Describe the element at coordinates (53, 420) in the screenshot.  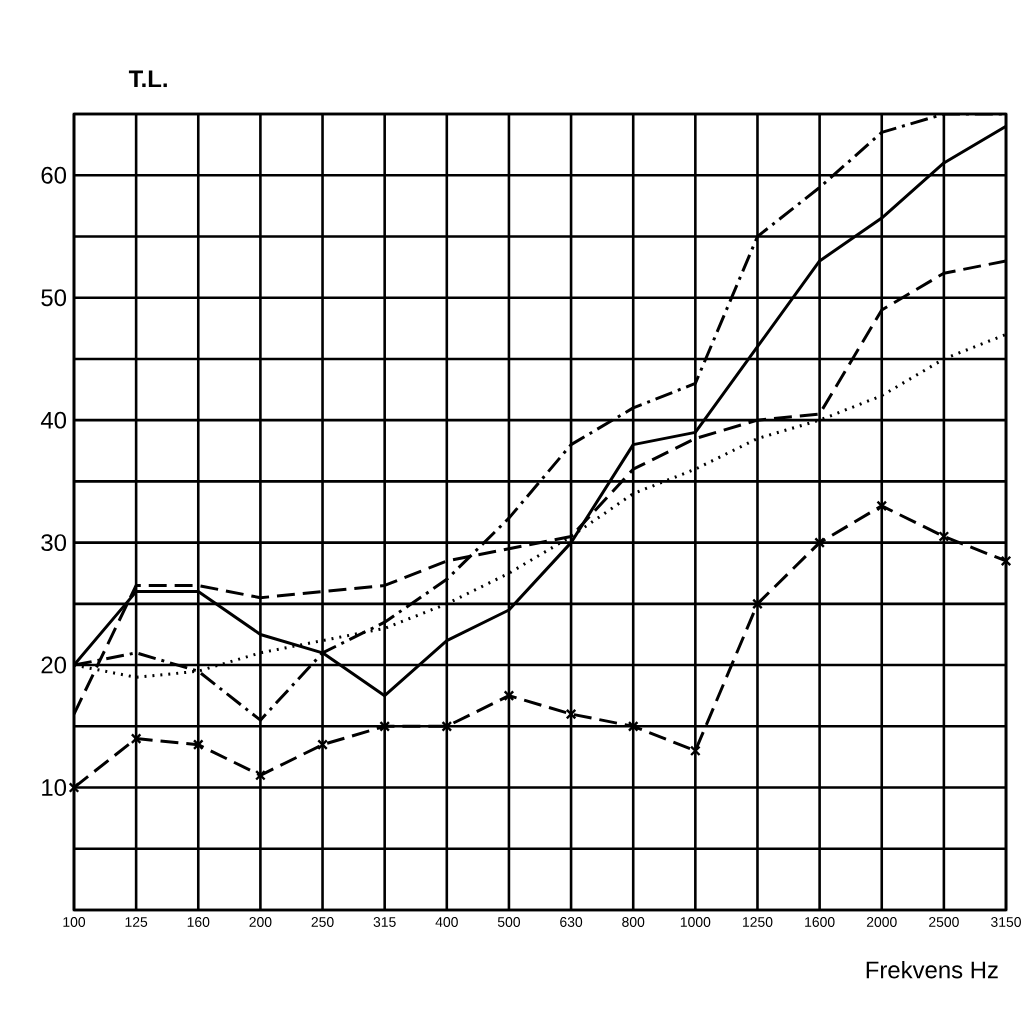
I see `y-tick-label: 40` at that location.